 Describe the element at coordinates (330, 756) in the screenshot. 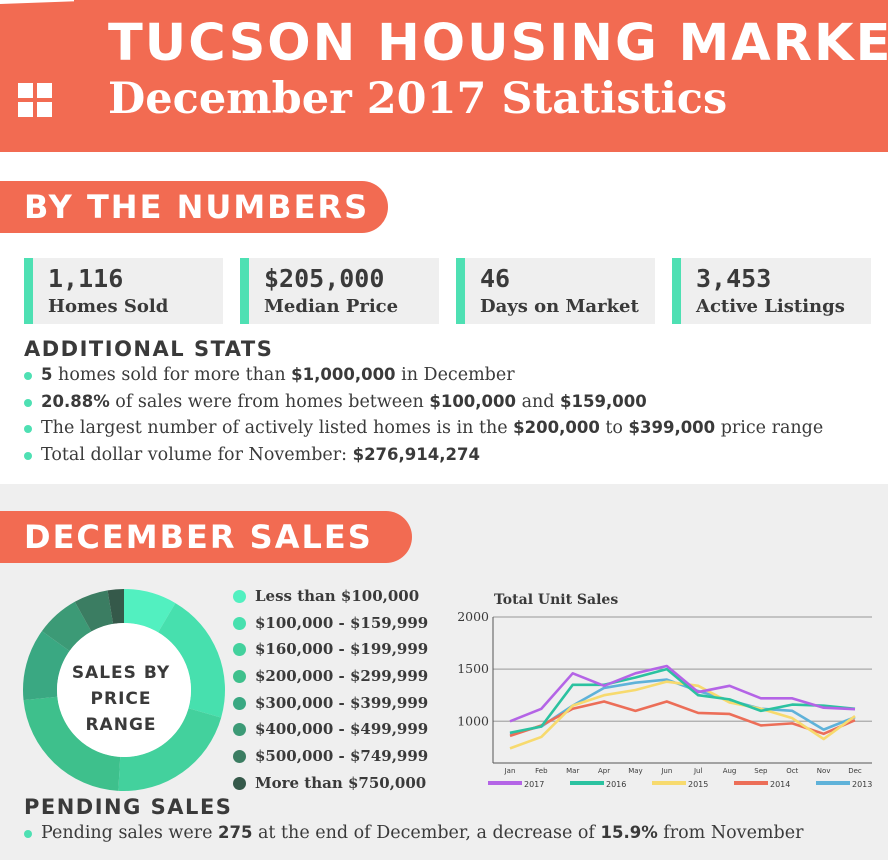

I see `legend-item: $500,000 - $749,999` at that location.